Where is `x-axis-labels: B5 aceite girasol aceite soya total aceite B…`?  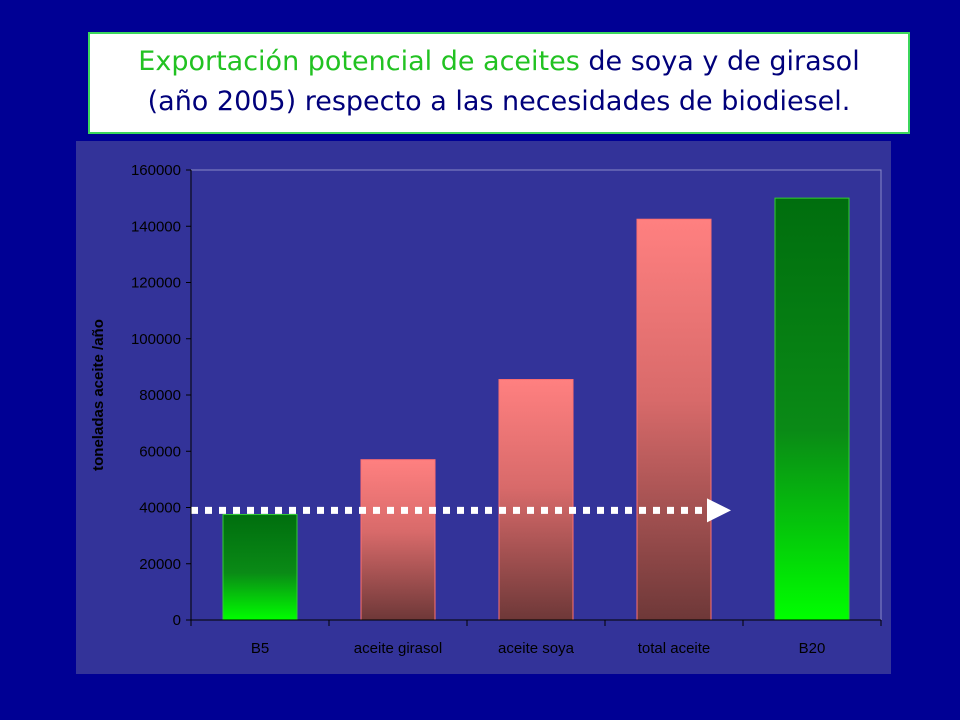
x-axis-labels: B5 aceite girasol aceite soya total aceite B… is located at coordinates (536, 638).